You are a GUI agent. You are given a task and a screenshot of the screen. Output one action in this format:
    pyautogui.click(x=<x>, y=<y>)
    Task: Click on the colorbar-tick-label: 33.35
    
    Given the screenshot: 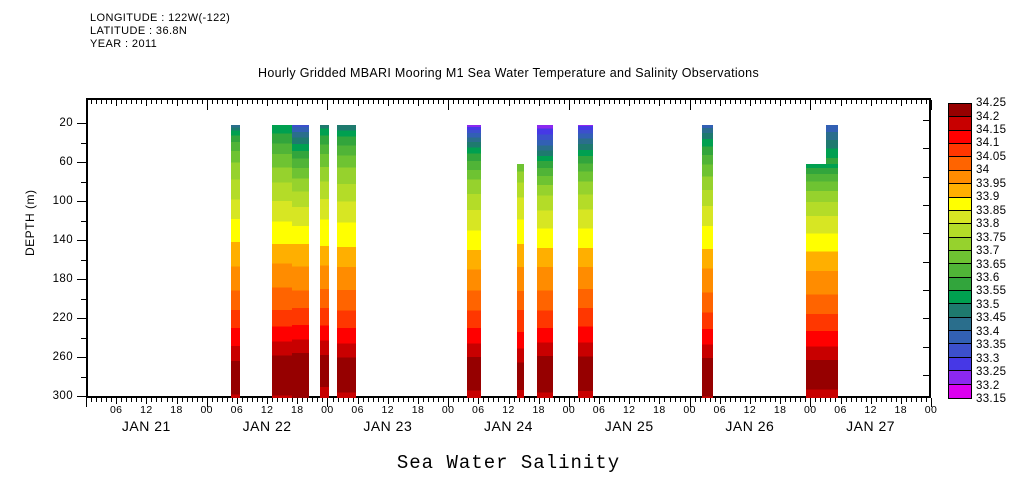 What is the action you would take?
    pyautogui.click(x=991, y=345)
    